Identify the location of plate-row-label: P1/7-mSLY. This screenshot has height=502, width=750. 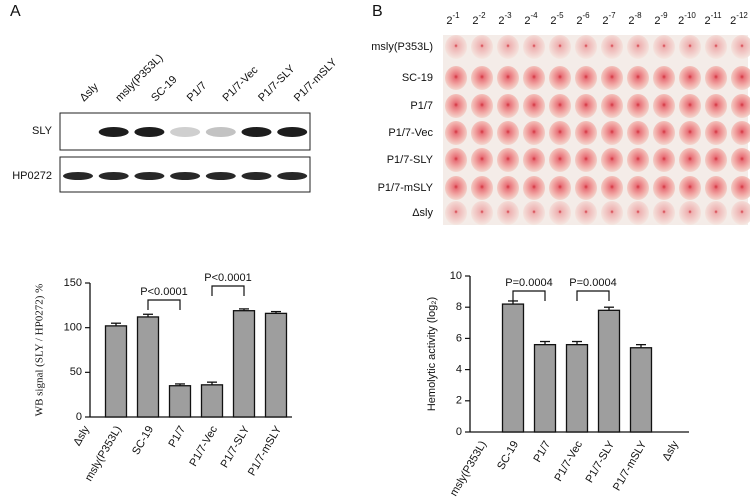
(406, 188).